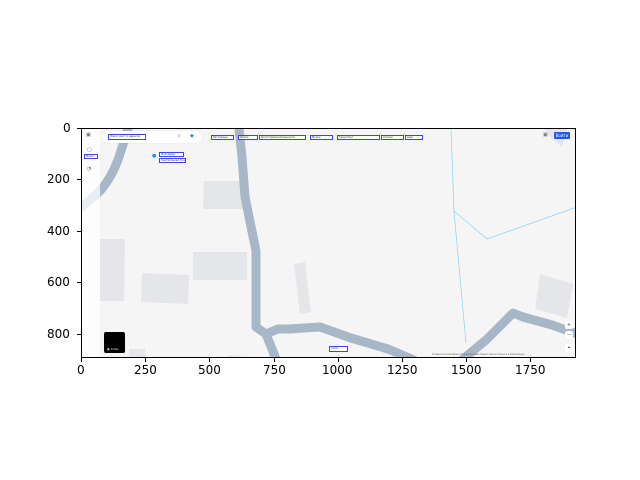  What do you see at coordinates (107, 170) in the screenshot?
I see `road-main-left` at bounding box center [107, 170].